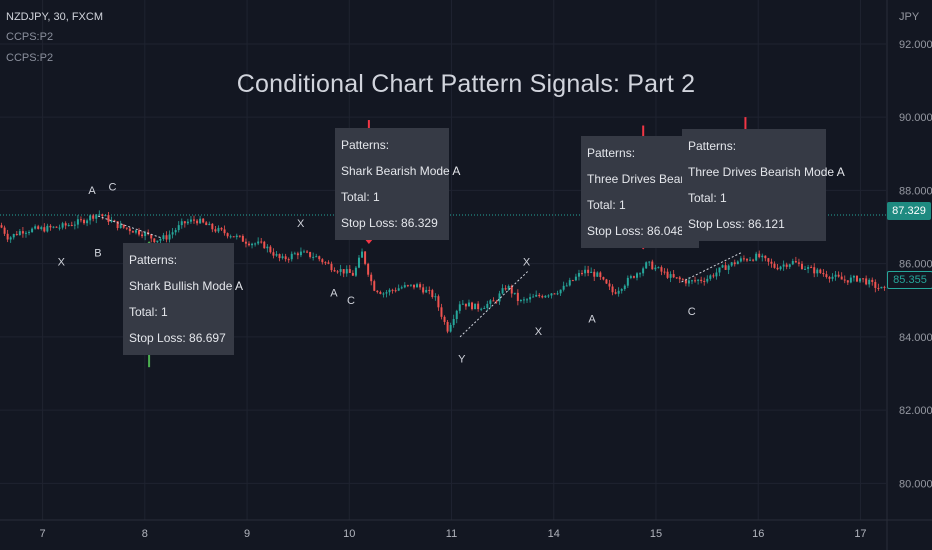  Describe the element at coordinates (30, 37) in the screenshot. I see `study-legend-1: CCPS:P2` at that location.